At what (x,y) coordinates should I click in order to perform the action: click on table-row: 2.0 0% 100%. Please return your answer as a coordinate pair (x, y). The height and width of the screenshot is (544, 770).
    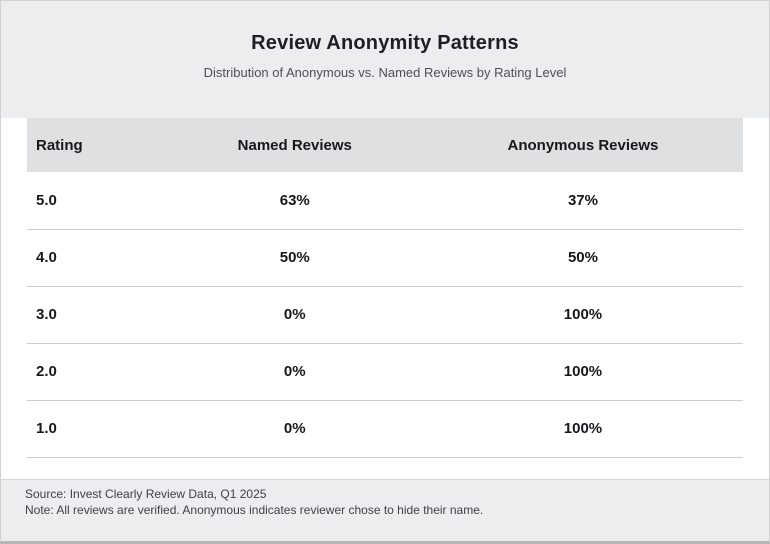
    Looking at the image, I should click on (385, 372).